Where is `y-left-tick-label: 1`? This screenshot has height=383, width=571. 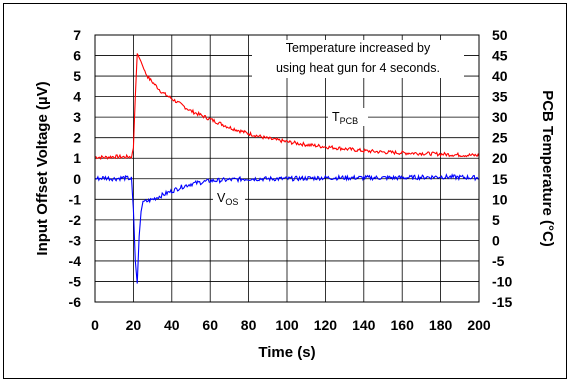 y-left-tick-label: 1 is located at coordinates (77, 158).